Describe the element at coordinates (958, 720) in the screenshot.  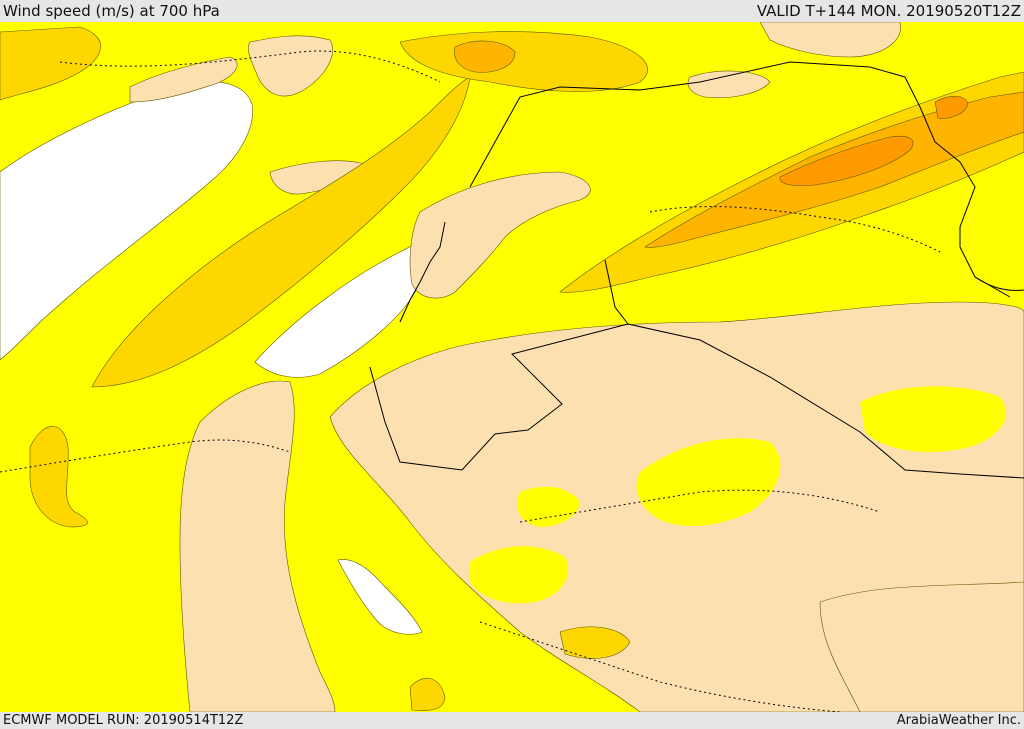
I see `credit: ArabiaWeather Inc.` at that location.